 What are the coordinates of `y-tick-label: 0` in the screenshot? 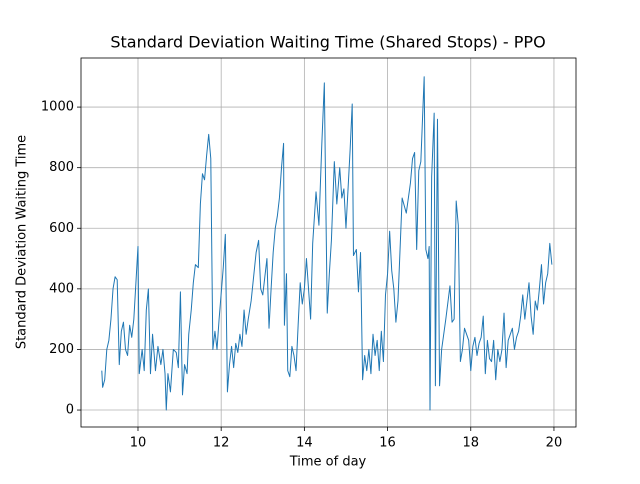 It's located at (70, 410).